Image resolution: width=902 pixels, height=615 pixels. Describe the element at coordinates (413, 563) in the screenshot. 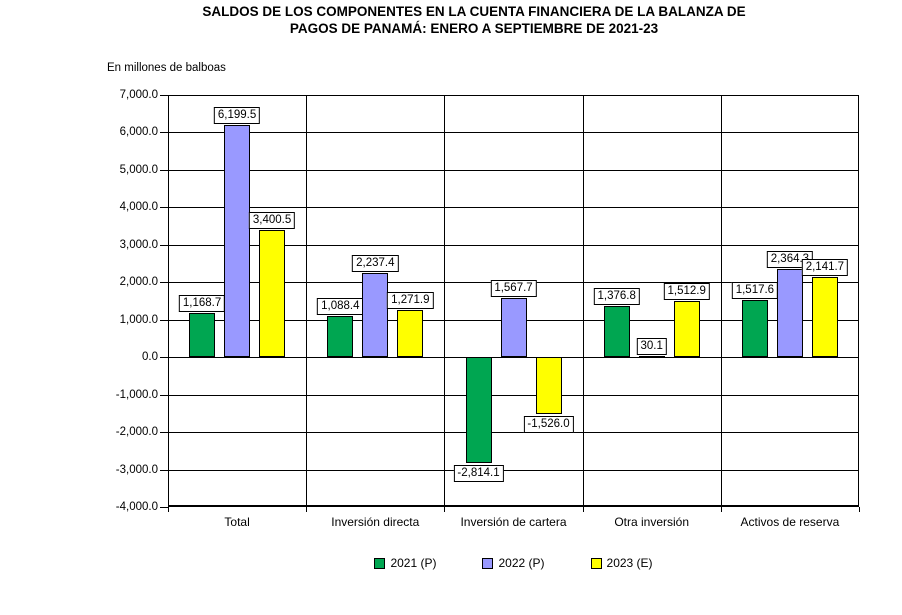

I see `legend-label: 2021 (P)` at that location.